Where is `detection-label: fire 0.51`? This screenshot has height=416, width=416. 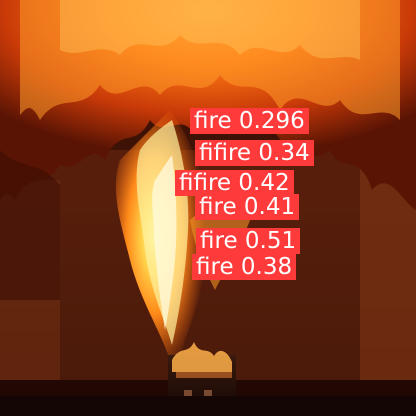
detection-label: fire 0.51 is located at coordinates (248, 241).